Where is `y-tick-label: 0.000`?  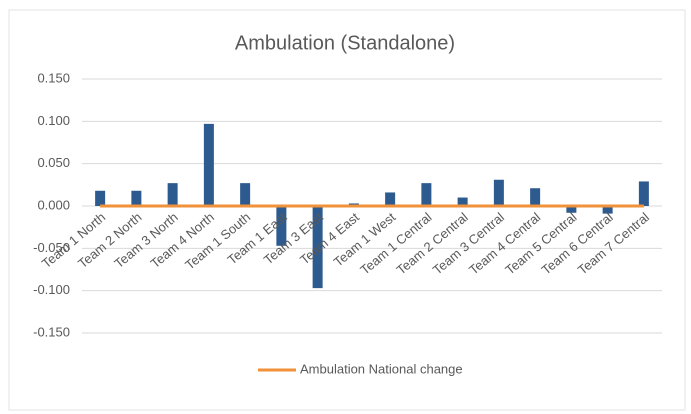 y-tick-label: 0.000 is located at coordinates (53, 204).